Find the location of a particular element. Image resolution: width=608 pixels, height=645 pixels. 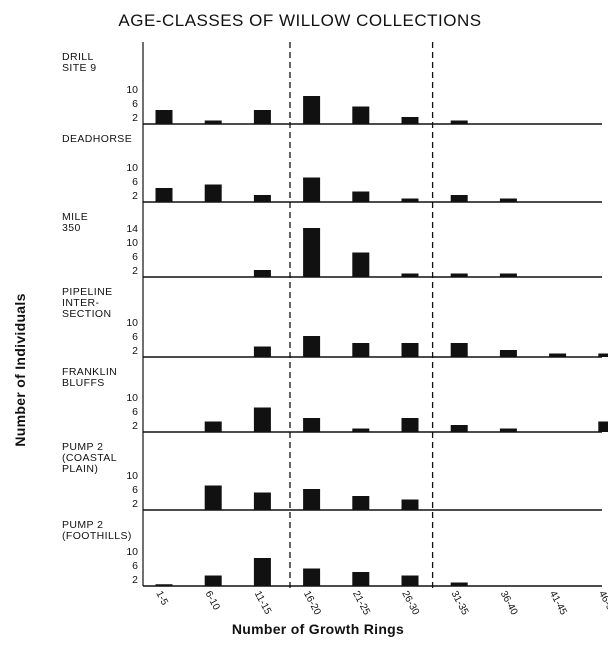

panel-label: BLUFFS is located at coordinates (83, 383).